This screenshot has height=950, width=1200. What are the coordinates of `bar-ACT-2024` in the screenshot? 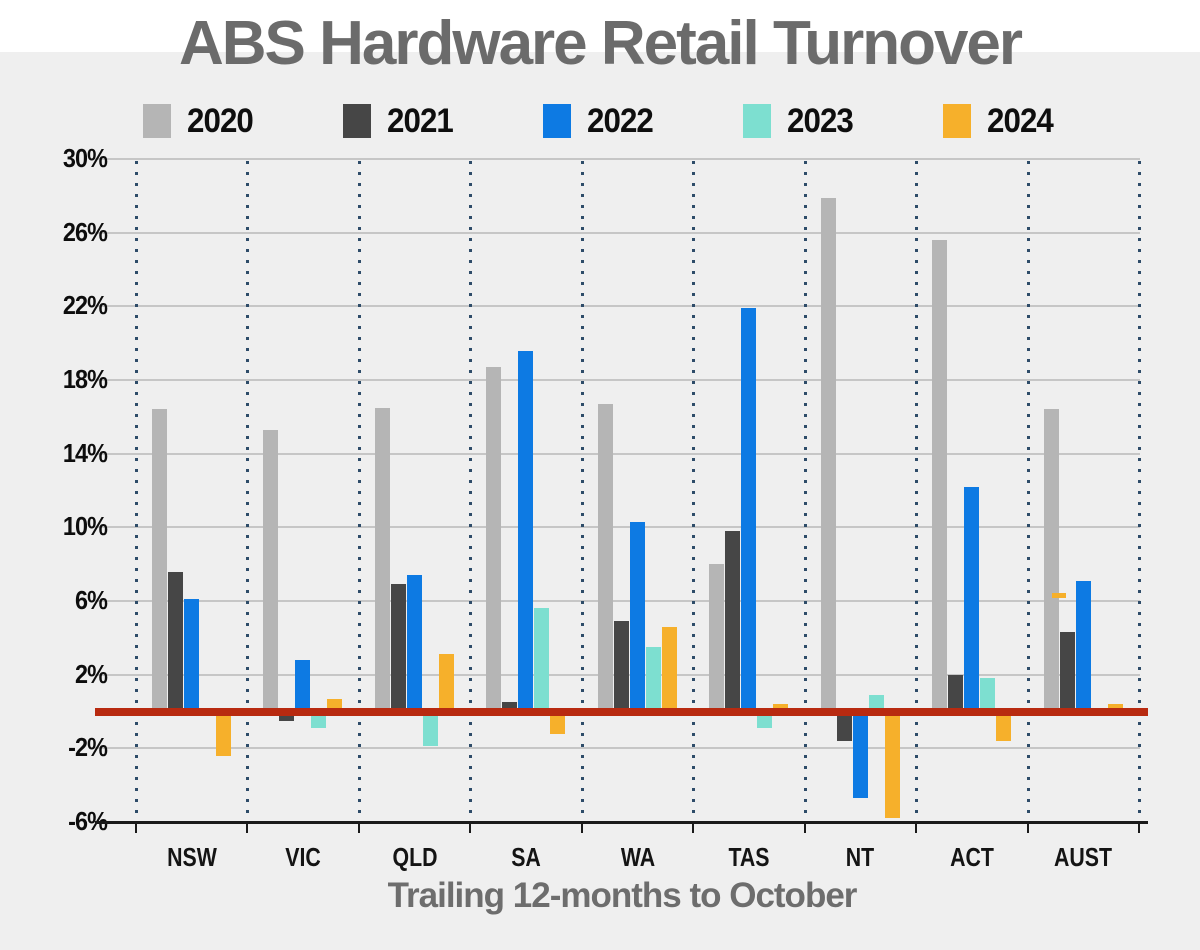 It's located at (1004, 726).